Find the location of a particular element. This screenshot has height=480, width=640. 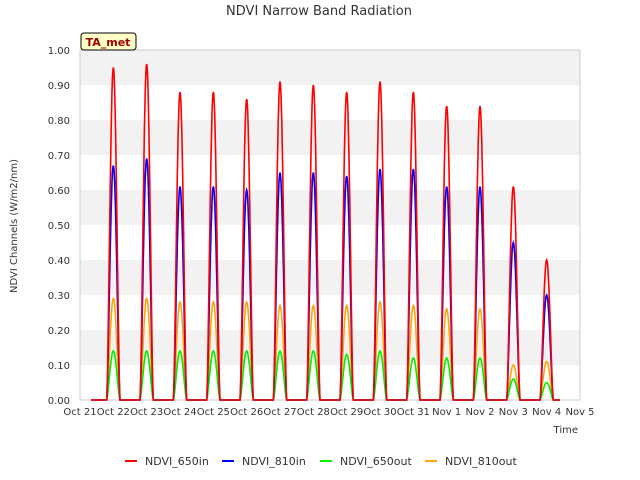

legend-label: NDVI_650in is located at coordinates (177, 461).